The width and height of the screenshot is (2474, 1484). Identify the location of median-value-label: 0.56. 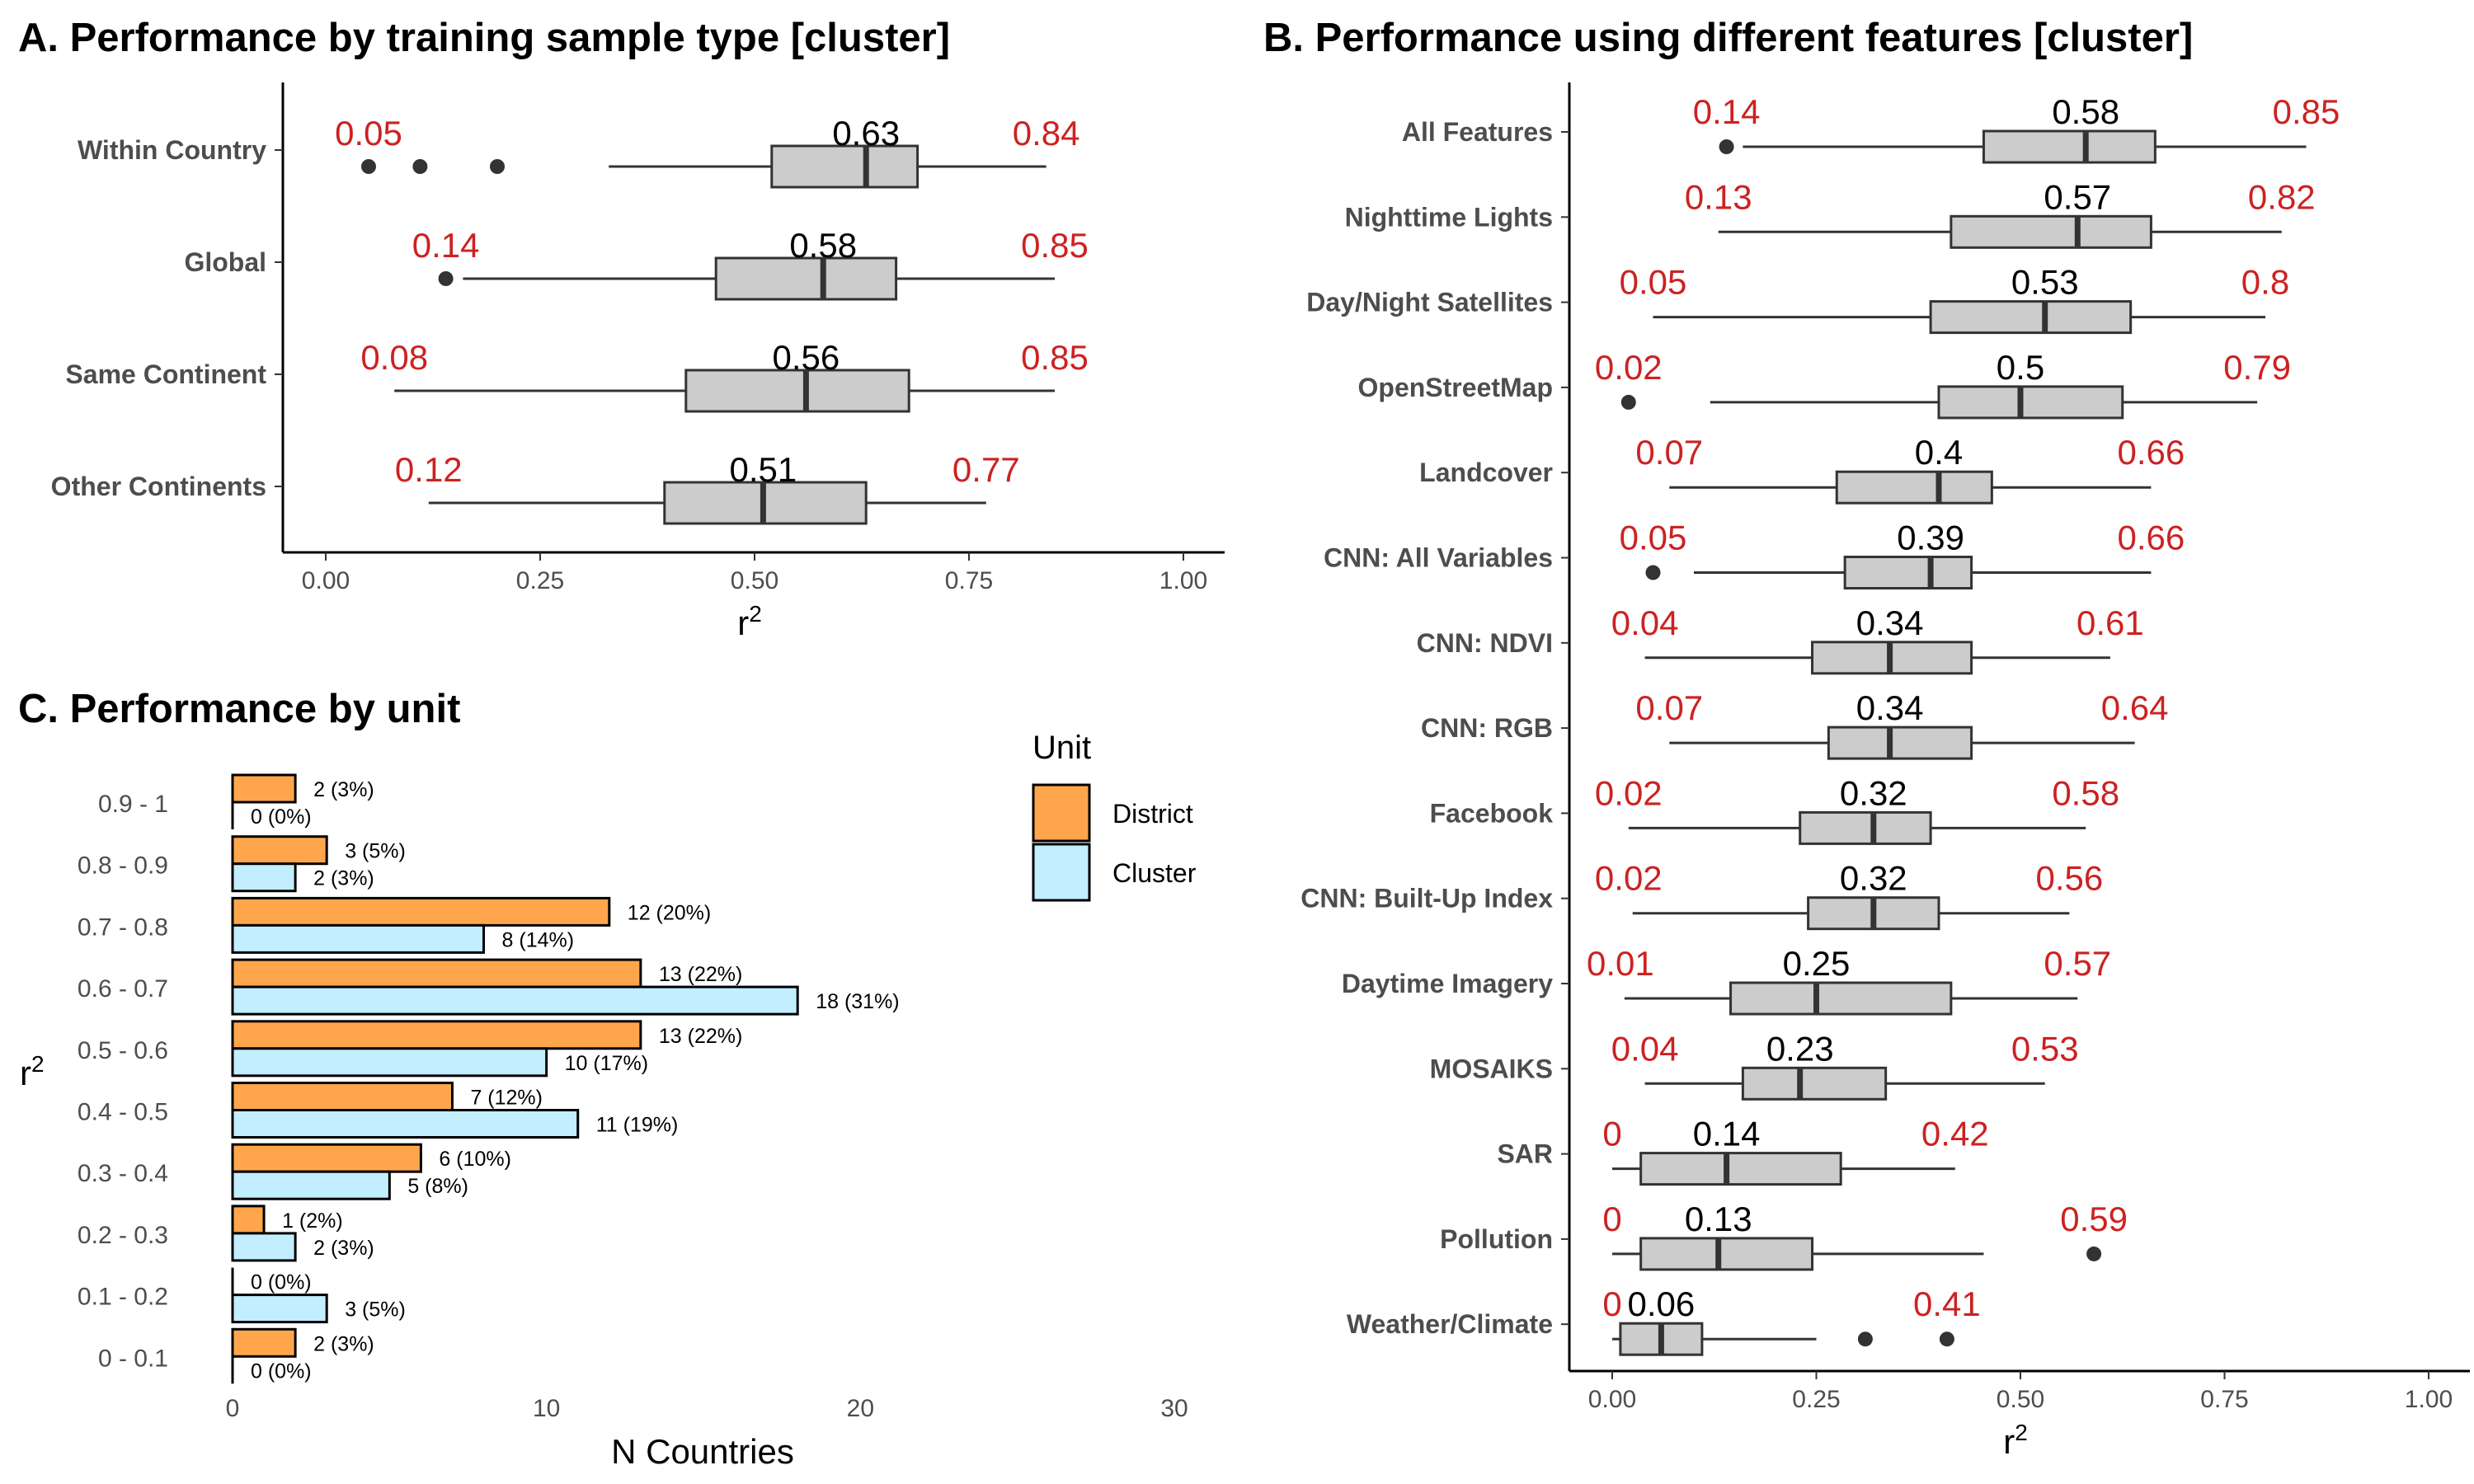
(806, 357).